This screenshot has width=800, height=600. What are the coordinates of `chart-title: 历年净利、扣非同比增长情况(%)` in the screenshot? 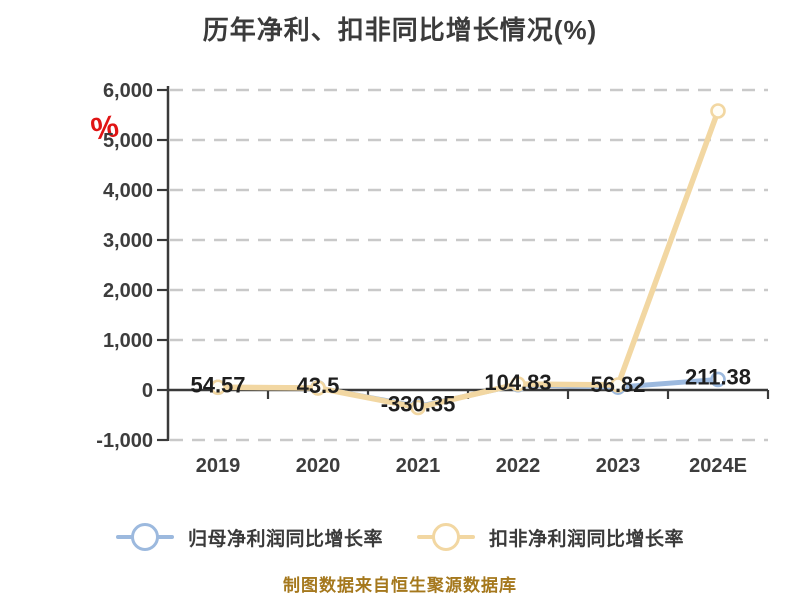 It's located at (400, 30).